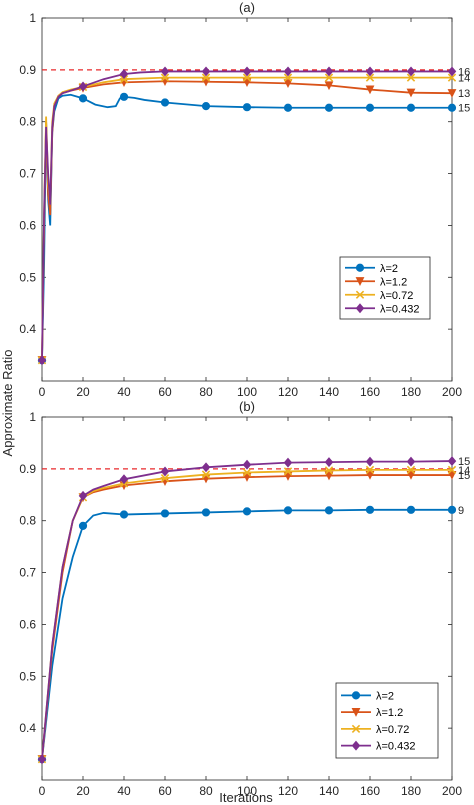 The image size is (474, 805). I want to click on y-tick-label: 0.8, so click(27, 122).